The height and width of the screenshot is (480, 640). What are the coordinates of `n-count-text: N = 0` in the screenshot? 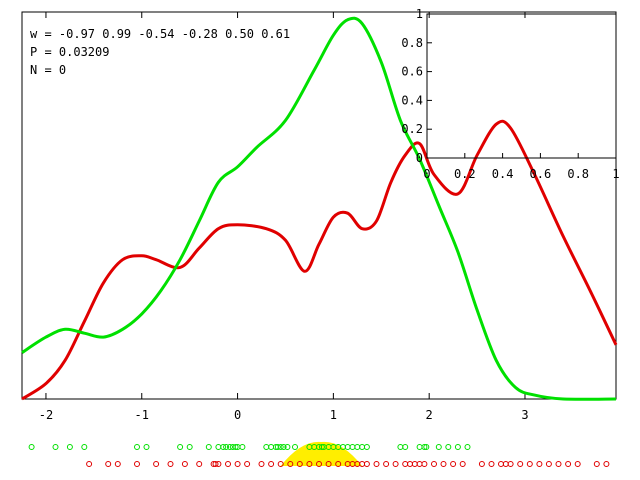 It's located at (48, 70).